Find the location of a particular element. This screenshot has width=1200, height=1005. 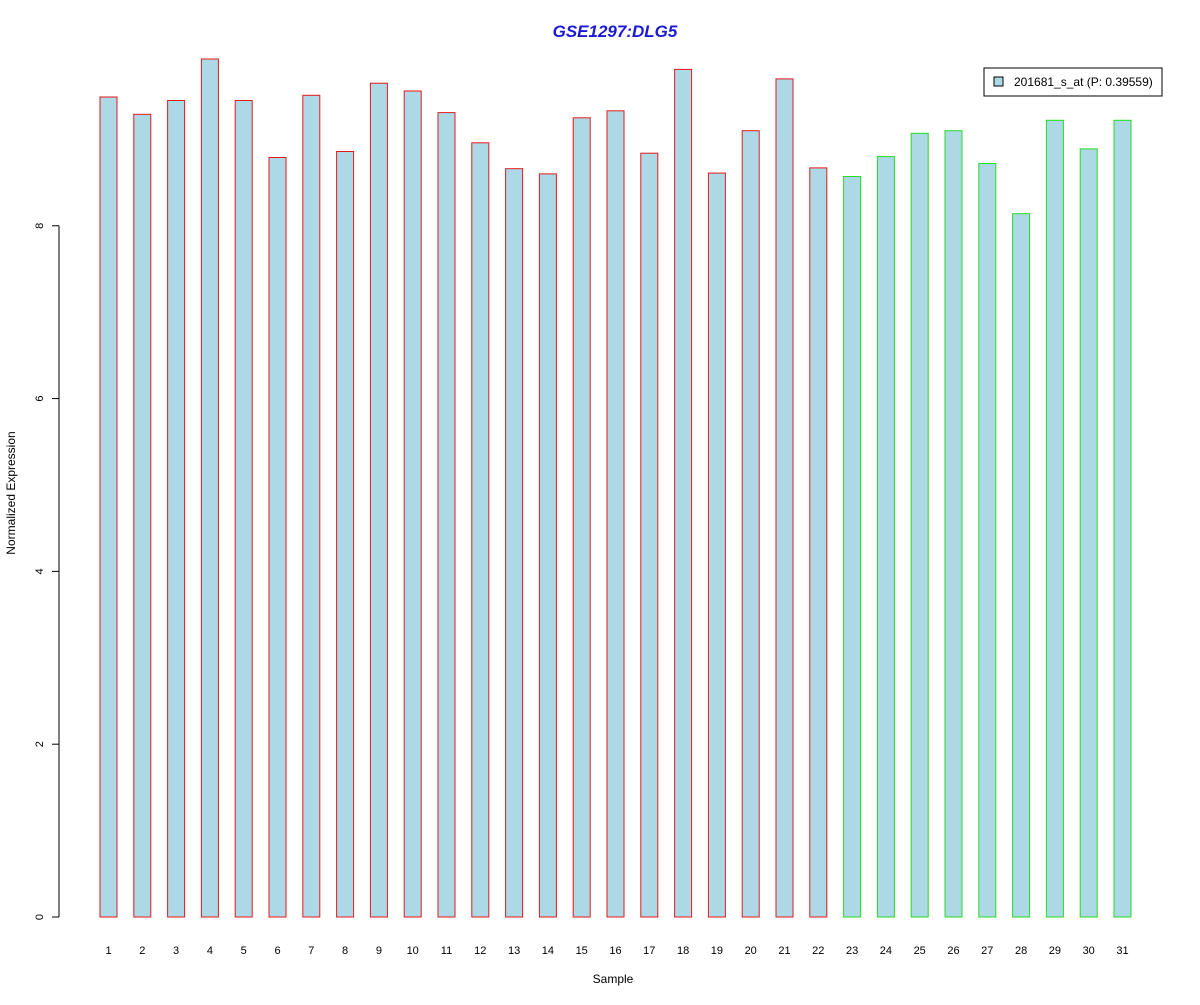

x-tick-label: 7 is located at coordinates (311, 951).